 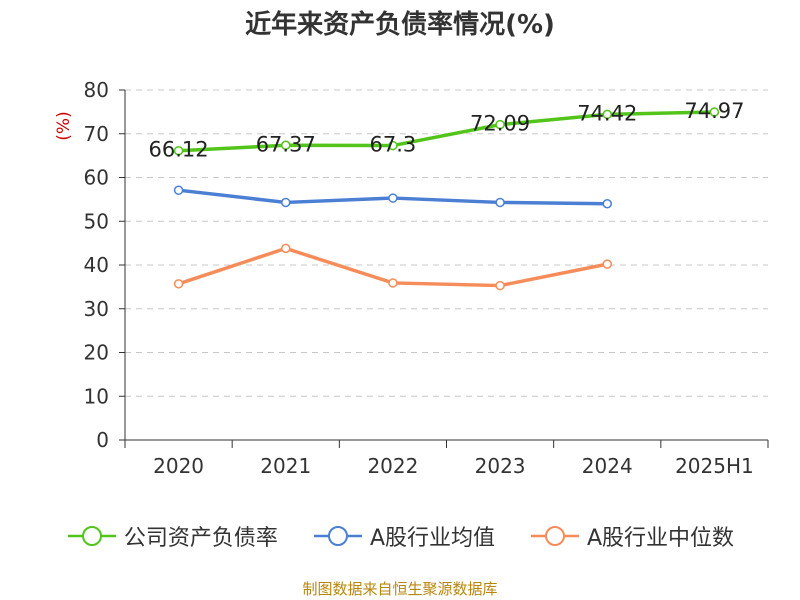 What do you see at coordinates (200, 538) in the screenshot?
I see `legend-label: 公司资产负债率` at bounding box center [200, 538].